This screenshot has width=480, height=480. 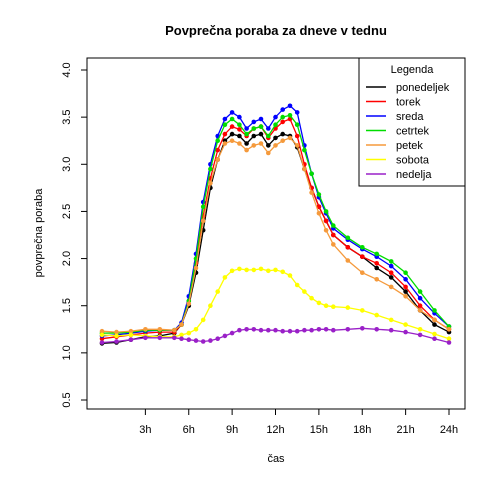 What do you see at coordinates (275, 430) in the screenshot?
I see `x-tick-label: 12h` at bounding box center [275, 430].